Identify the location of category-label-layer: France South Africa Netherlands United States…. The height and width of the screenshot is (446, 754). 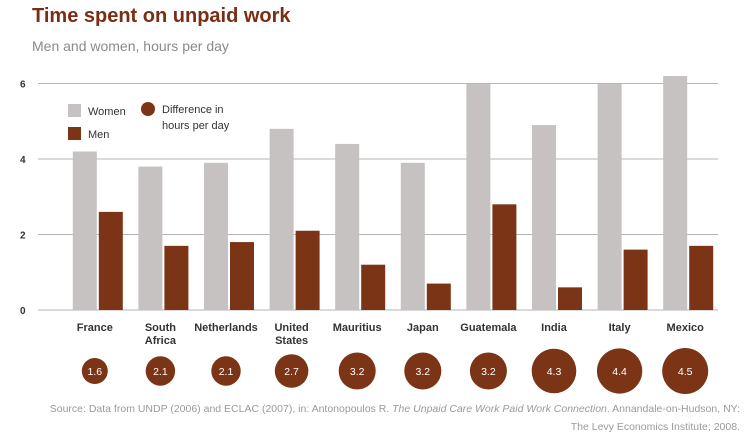
(390, 334).